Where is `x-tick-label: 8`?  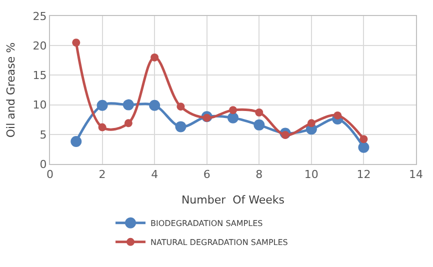
x-tick-label: 8 is located at coordinates (259, 175).